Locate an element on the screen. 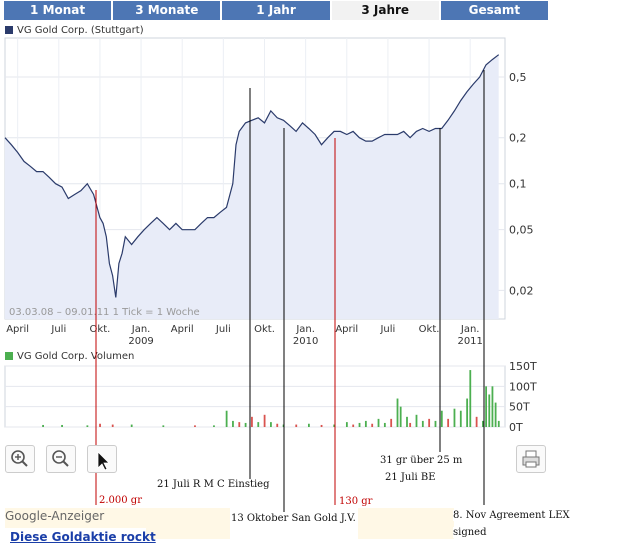 Image resolution: width=640 pixels, height=544 pixels. volume-y-tick-label: 0T is located at coordinates (516, 427).